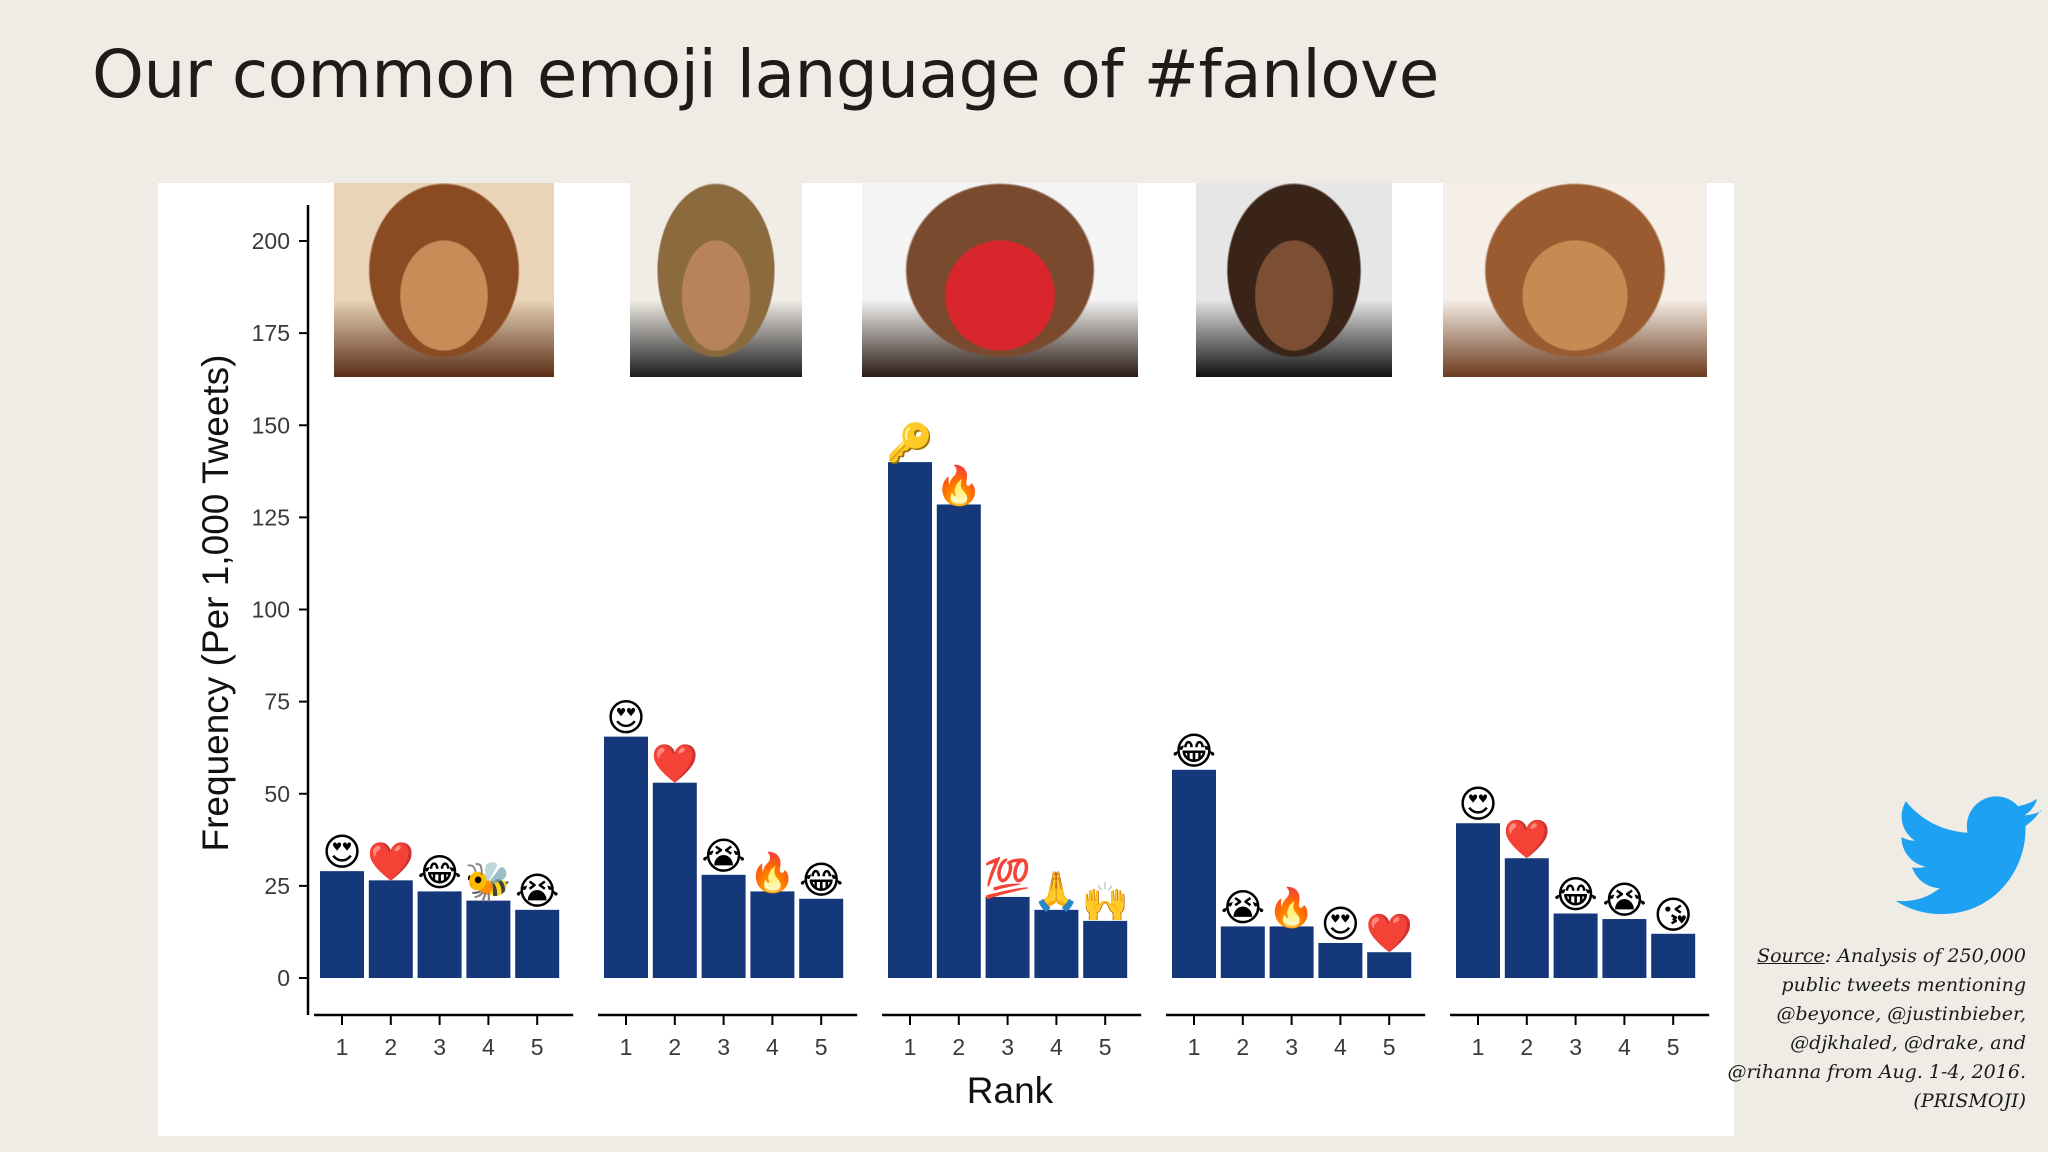 The height and width of the screenshot is (1152, 2048). Describe the element at coordinates (909, 443) in the screenshot. I see `emoji-label: 🔑` at that location.